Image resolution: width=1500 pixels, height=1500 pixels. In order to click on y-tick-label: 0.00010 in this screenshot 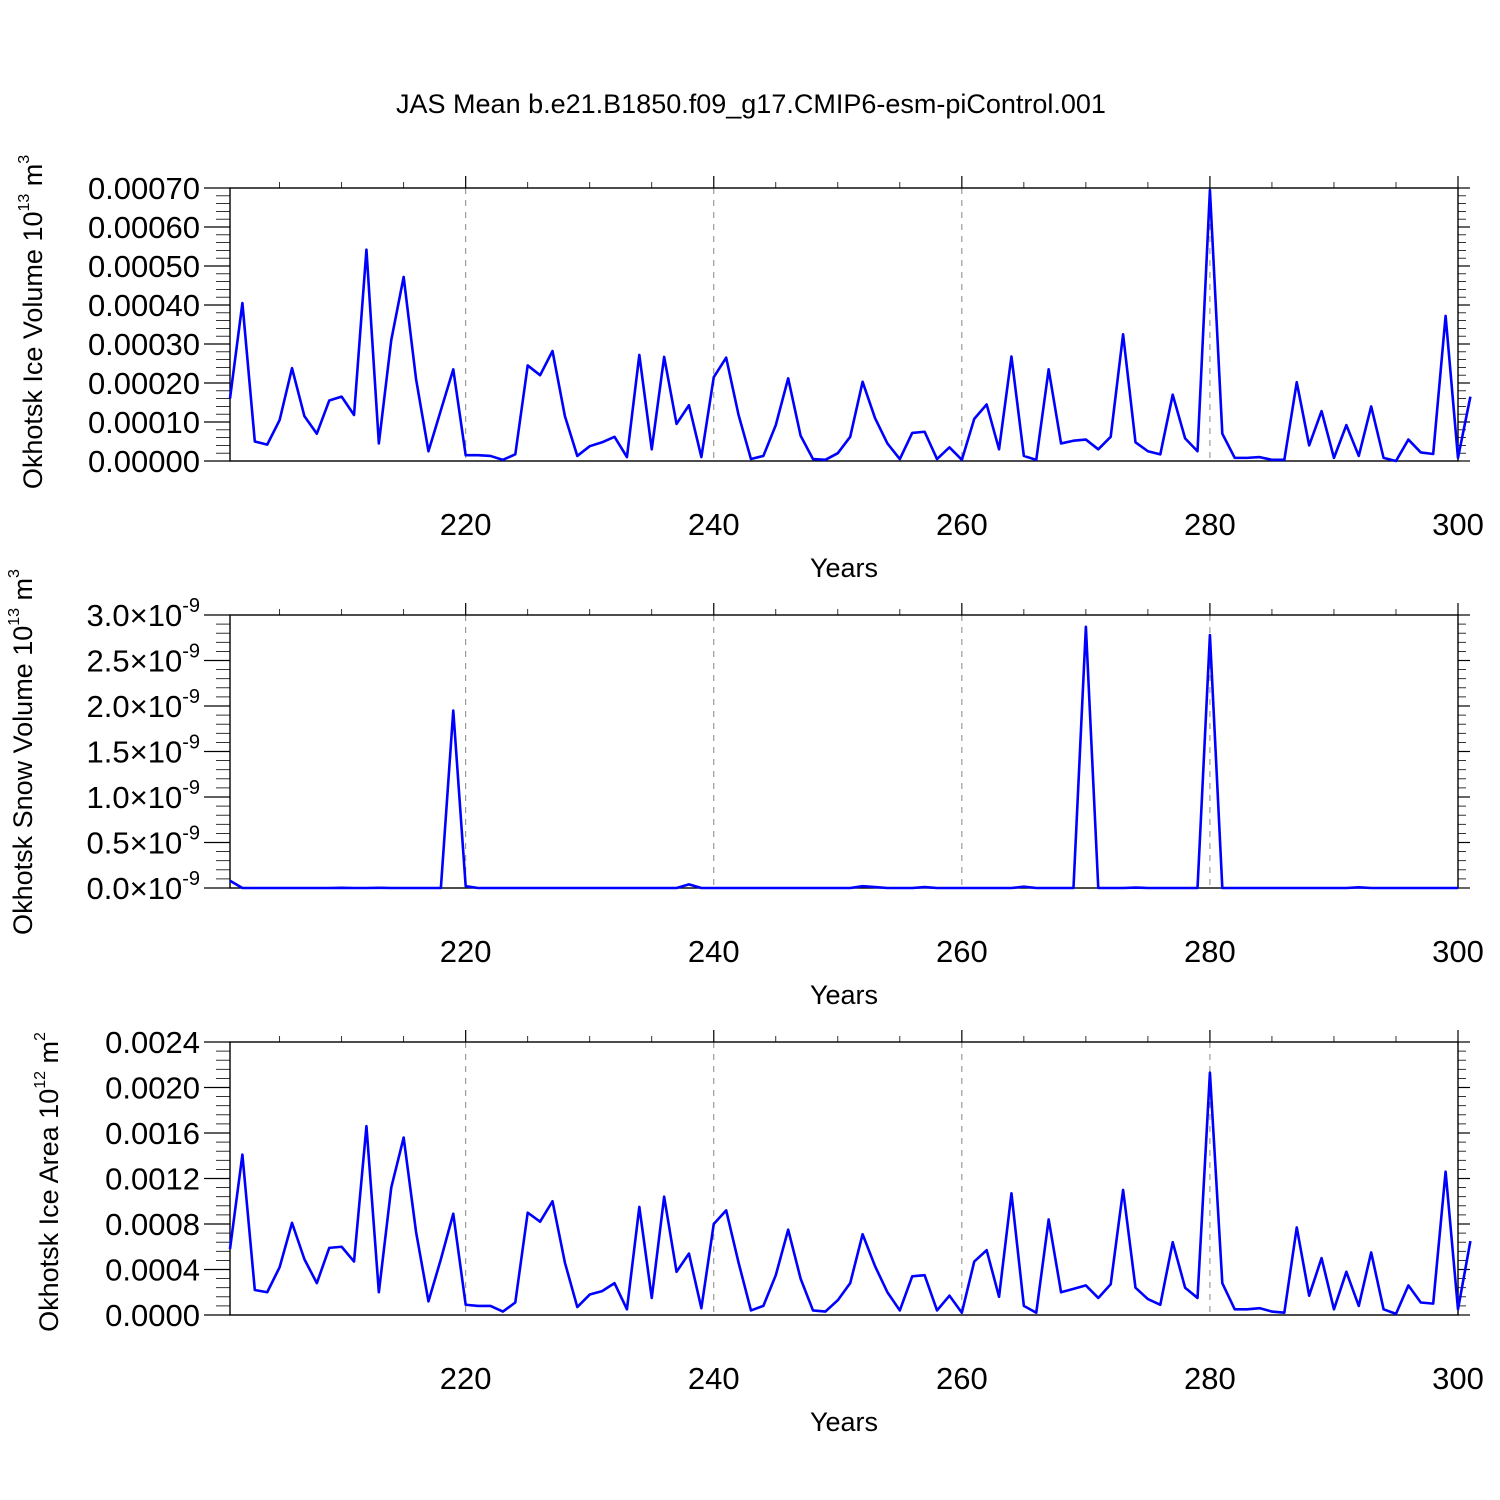, I will do `click(144, 422)`.